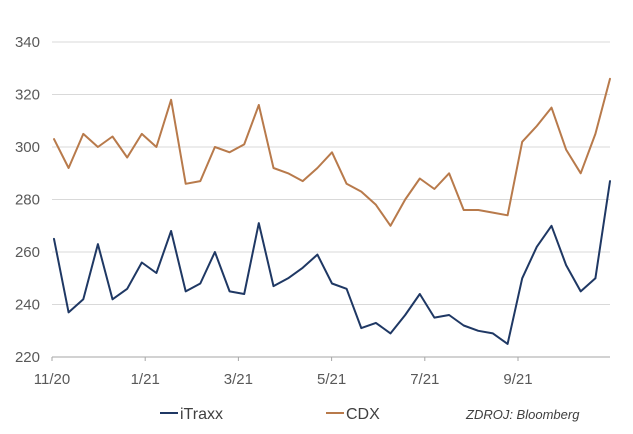 This screenshot has height=434, width=633. What do you see at coordinates (238, 379) in the screenshot?
I see `x-tick-label: 3/21` at bounding box center [238, 379].